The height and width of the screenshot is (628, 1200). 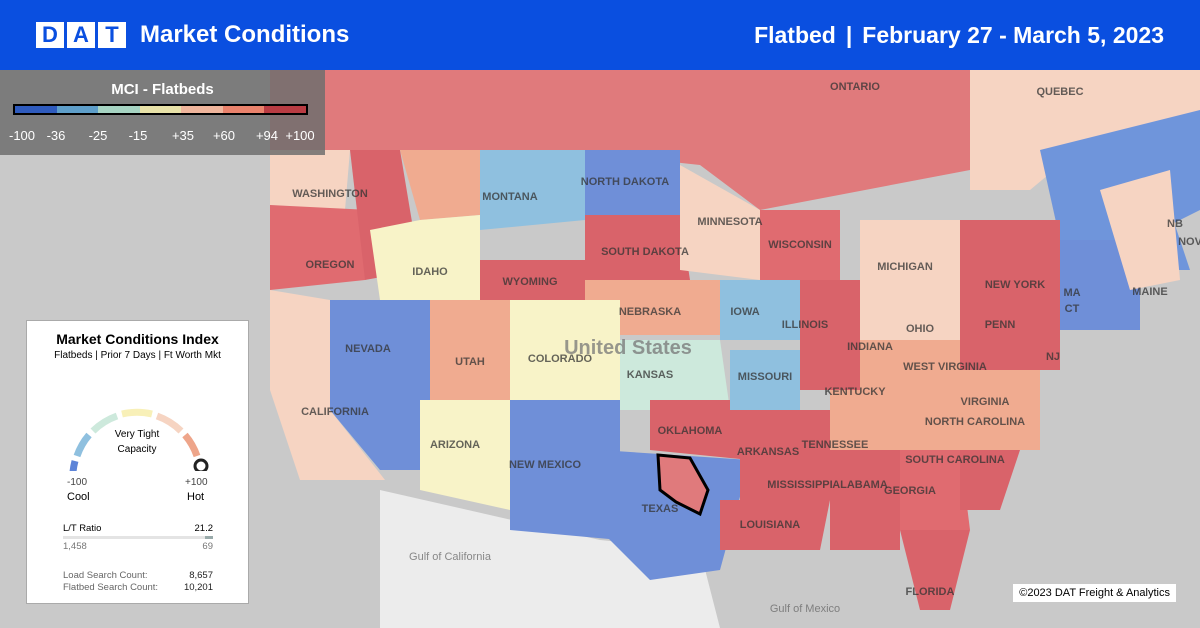 I want to click on map-label: CALIFORNIA, so click(x=335, y=412).